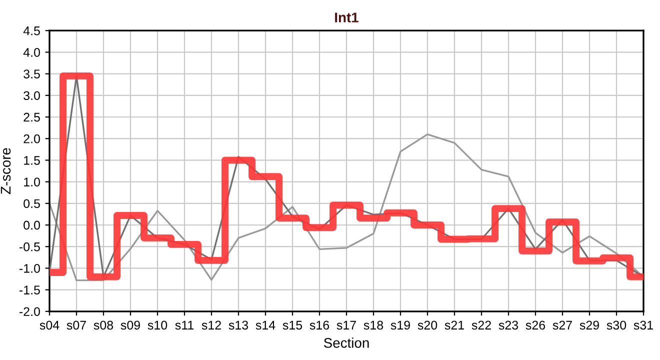 Image resolution: width=660 pixels, height=360 pixels. I want to click on x-tick-label: s18, so click(374, 325).